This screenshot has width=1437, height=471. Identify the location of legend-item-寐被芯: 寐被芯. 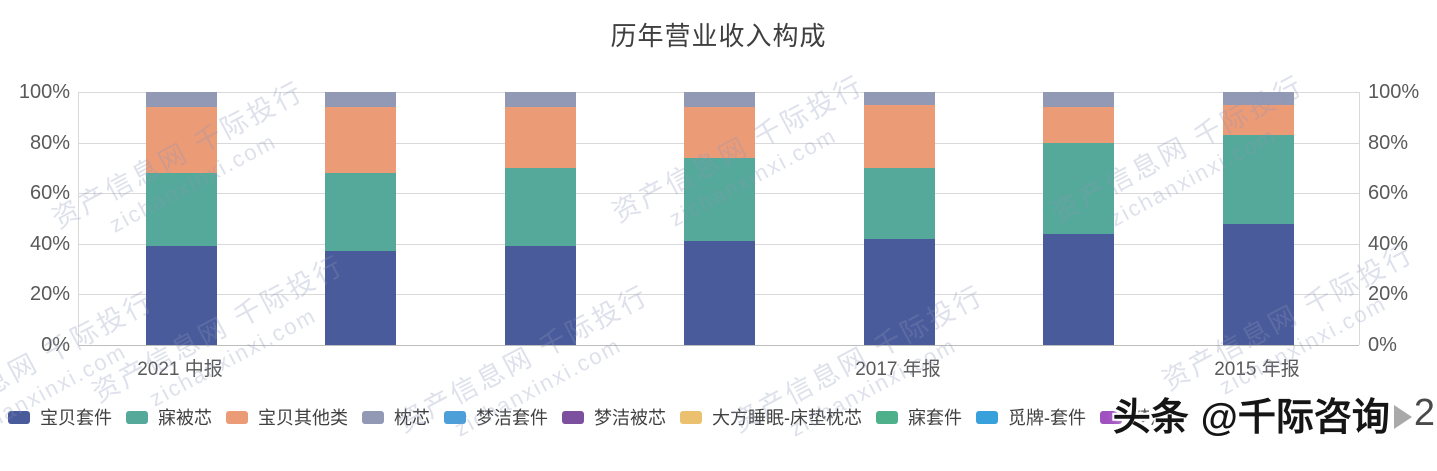
(169, 417).